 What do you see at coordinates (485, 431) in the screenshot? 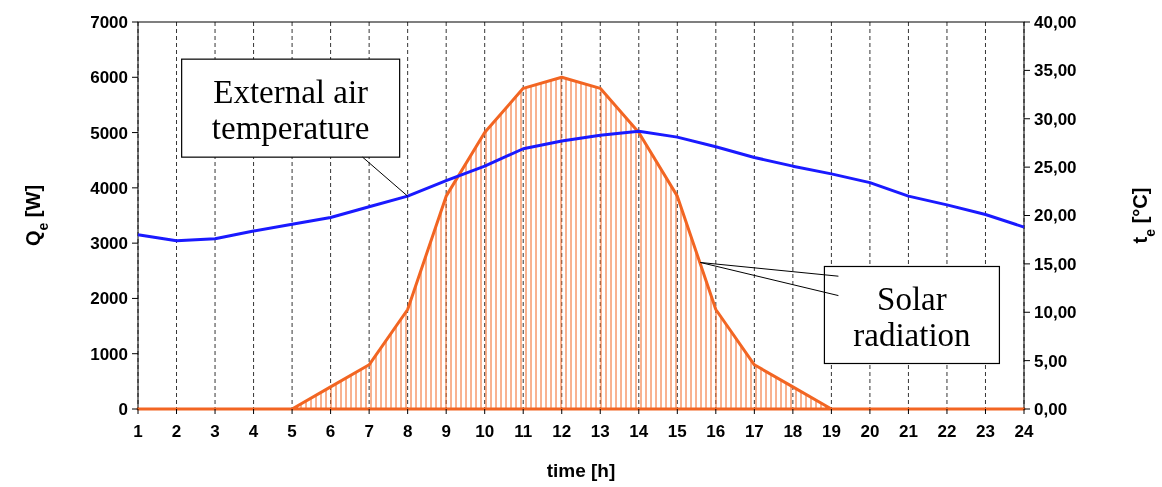
I see `x-tick-label: 10` at bounding box center [485, 431].